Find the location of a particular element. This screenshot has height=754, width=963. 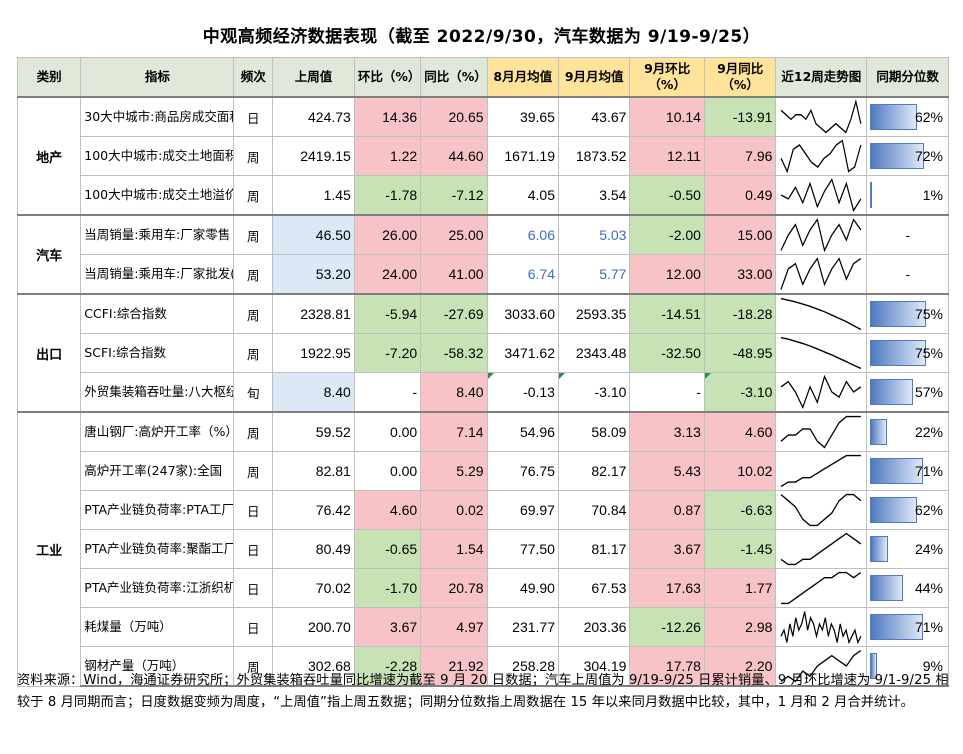

hb-value-cell: - is located at coordinates (387, 392).